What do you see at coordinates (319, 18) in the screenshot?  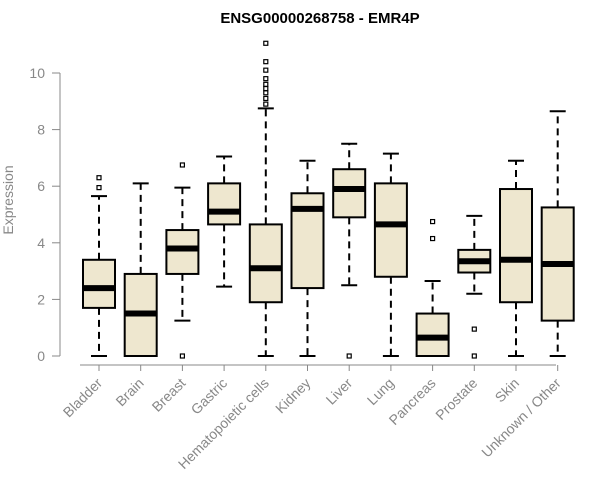 I see `chart-title: ENSG00000268758 - EMR4P` at bounding box center [319, 18].